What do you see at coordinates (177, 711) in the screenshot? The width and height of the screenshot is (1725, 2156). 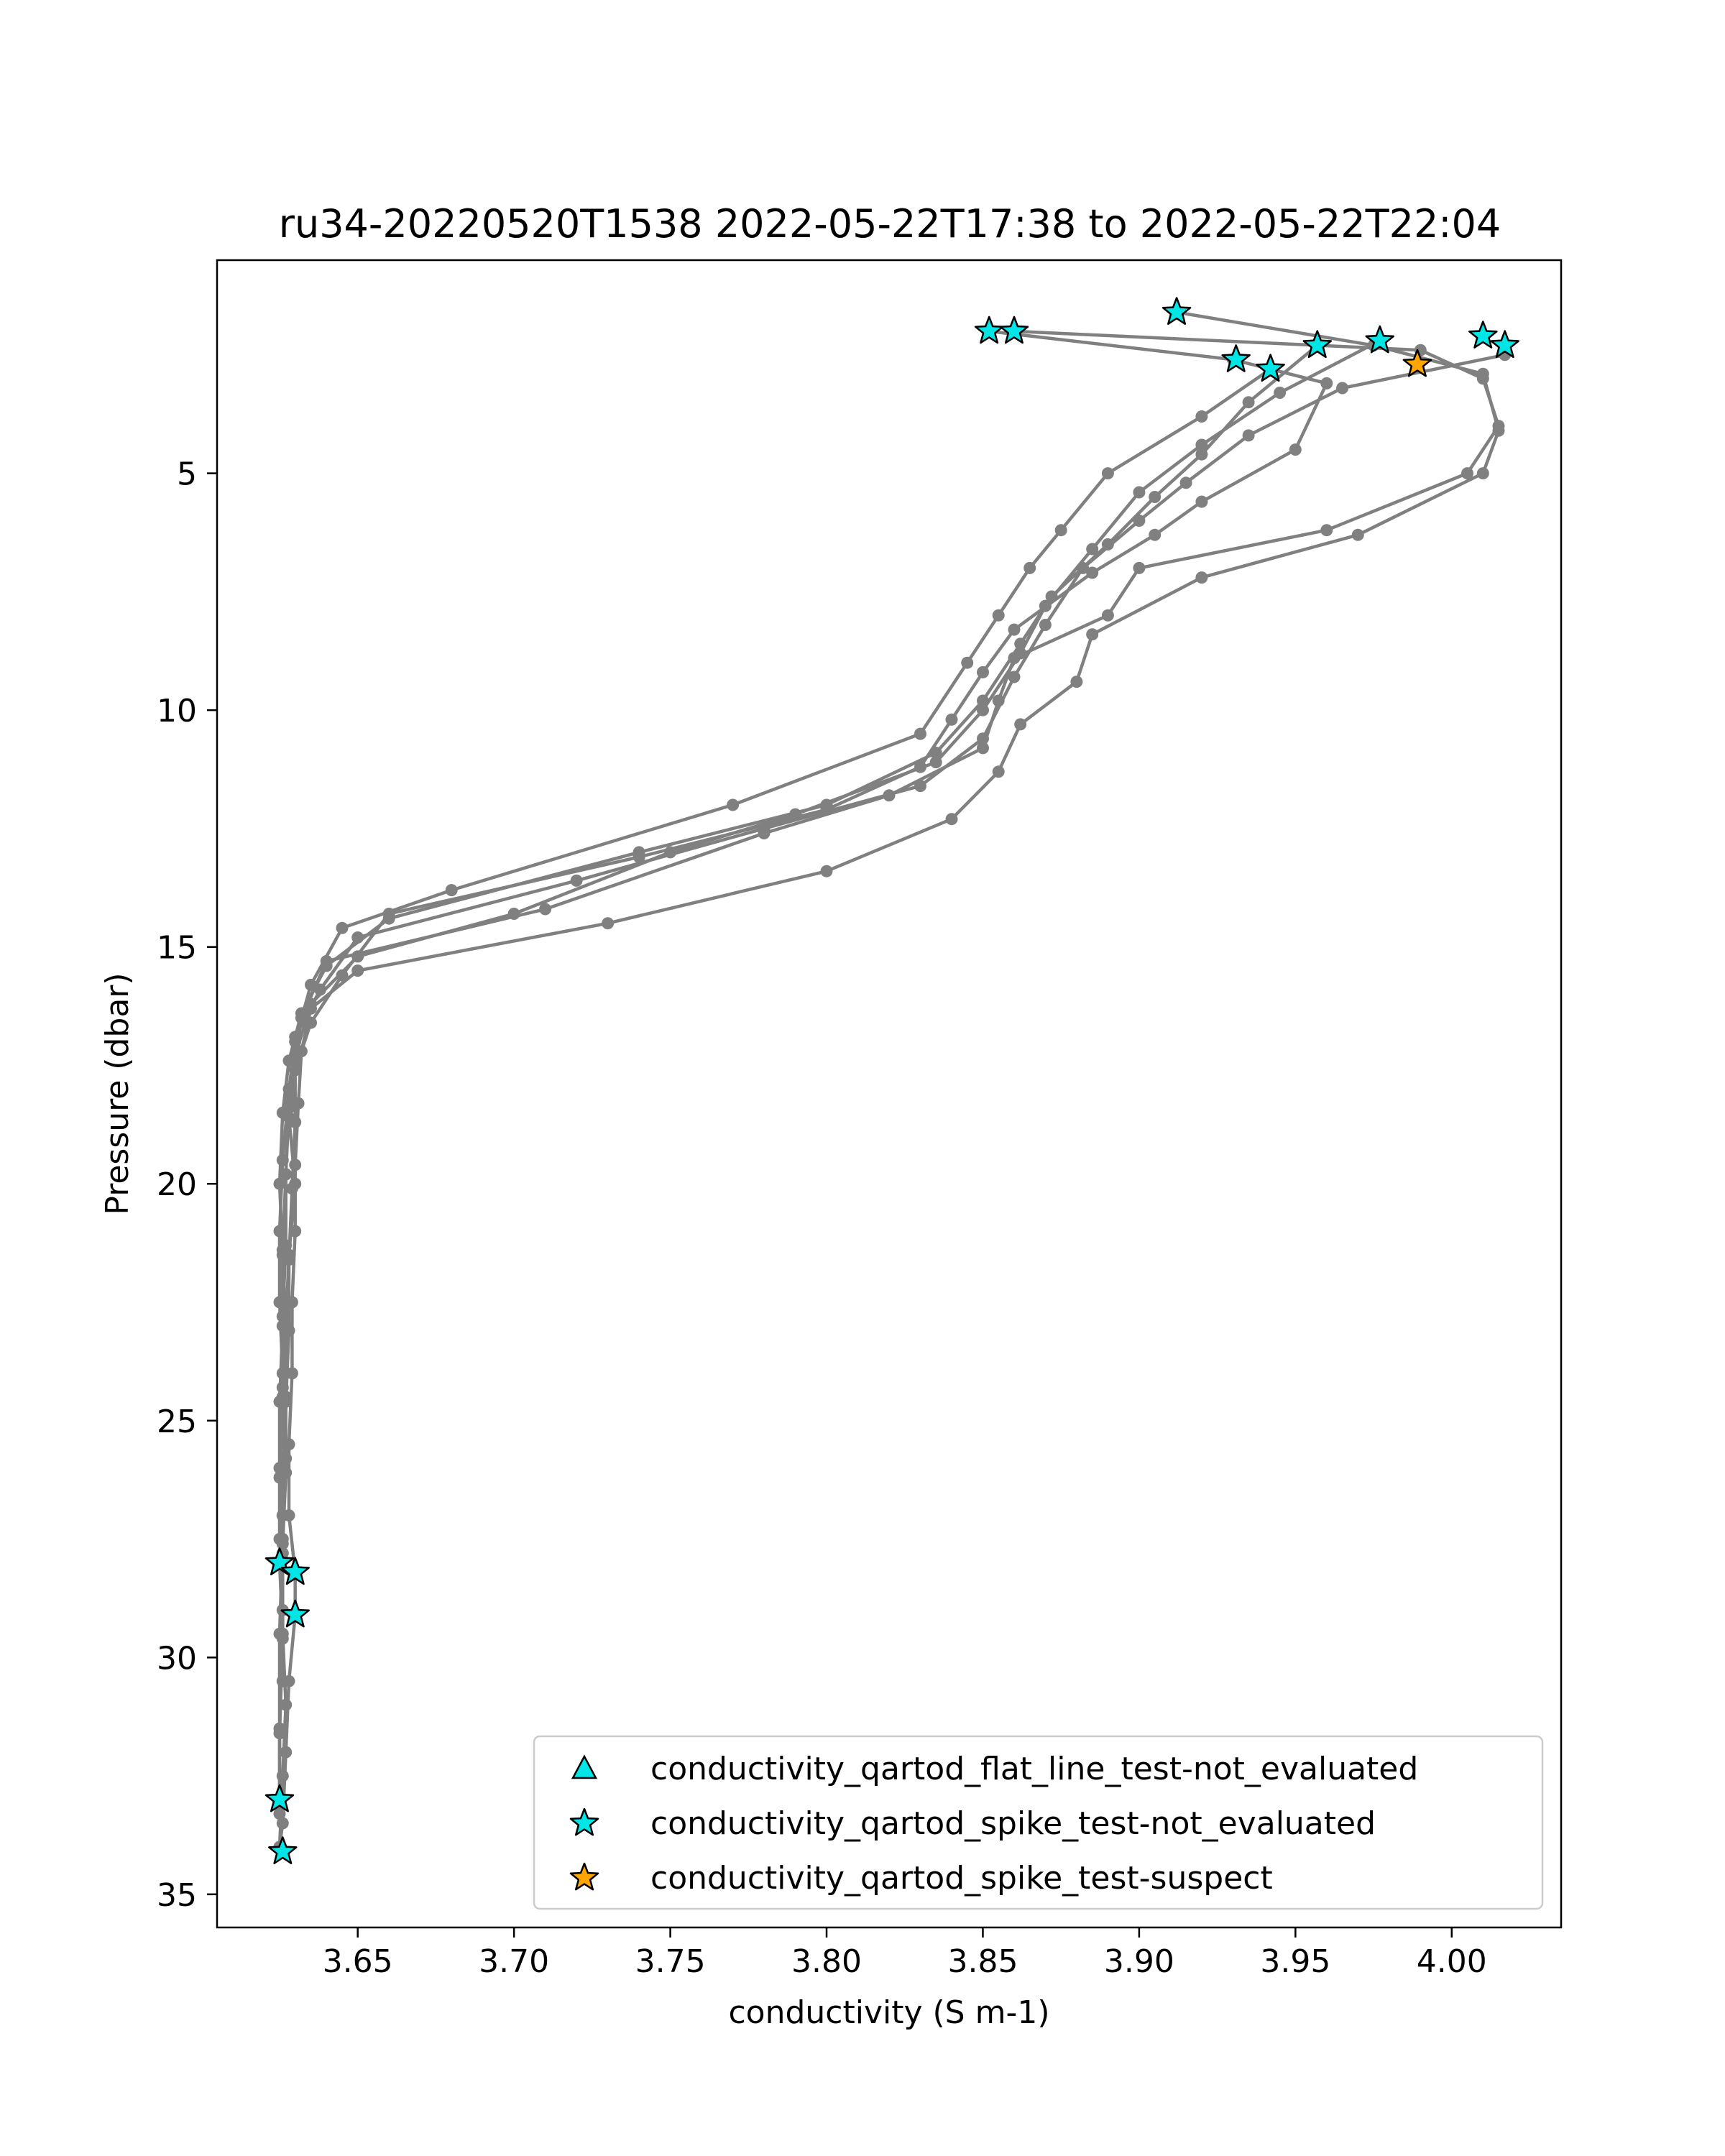 I see `y-tick-label: 10` at bounding box center [177, 711].